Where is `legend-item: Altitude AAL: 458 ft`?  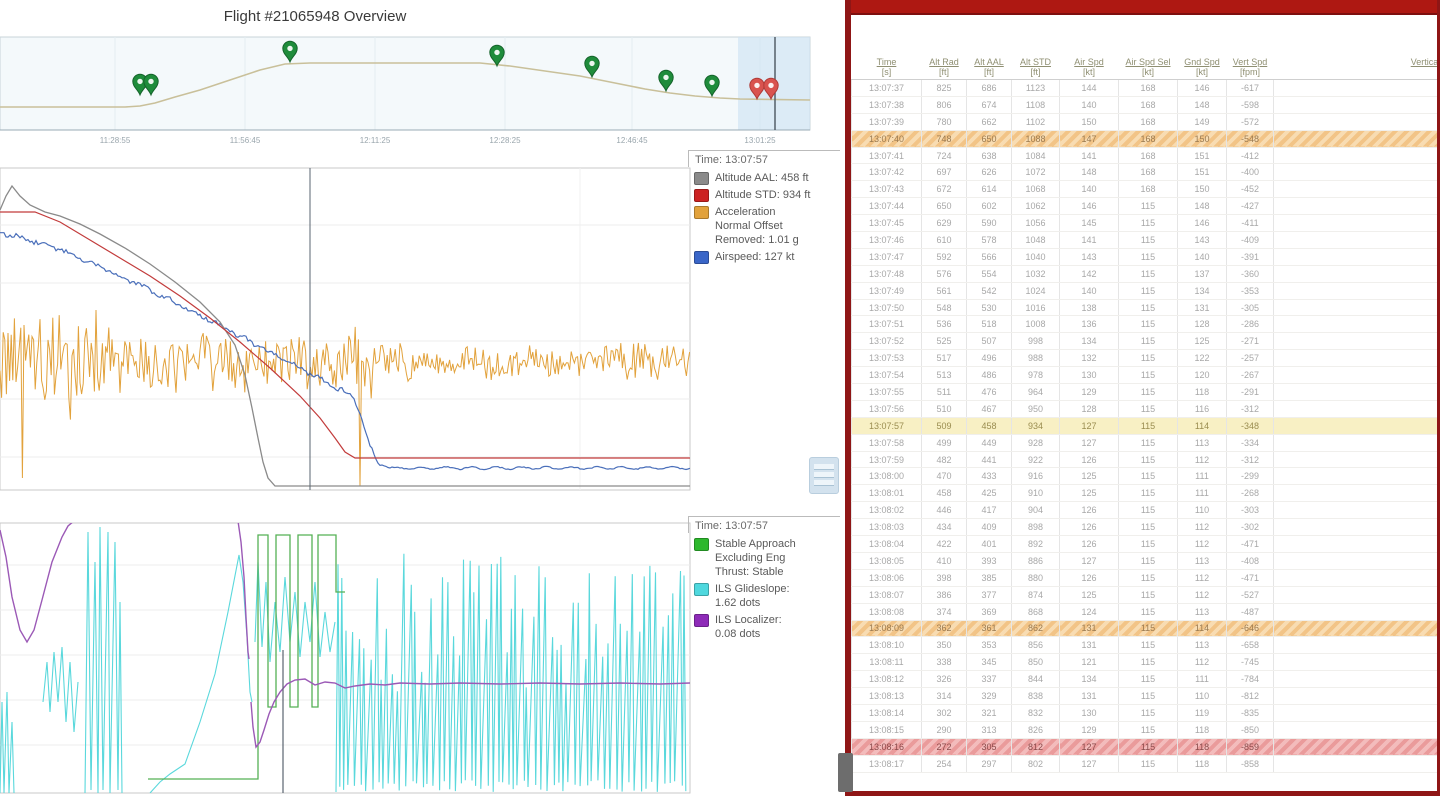
legend-item: Altitude AAL: 458 ft is located at coordinates (764, 178).